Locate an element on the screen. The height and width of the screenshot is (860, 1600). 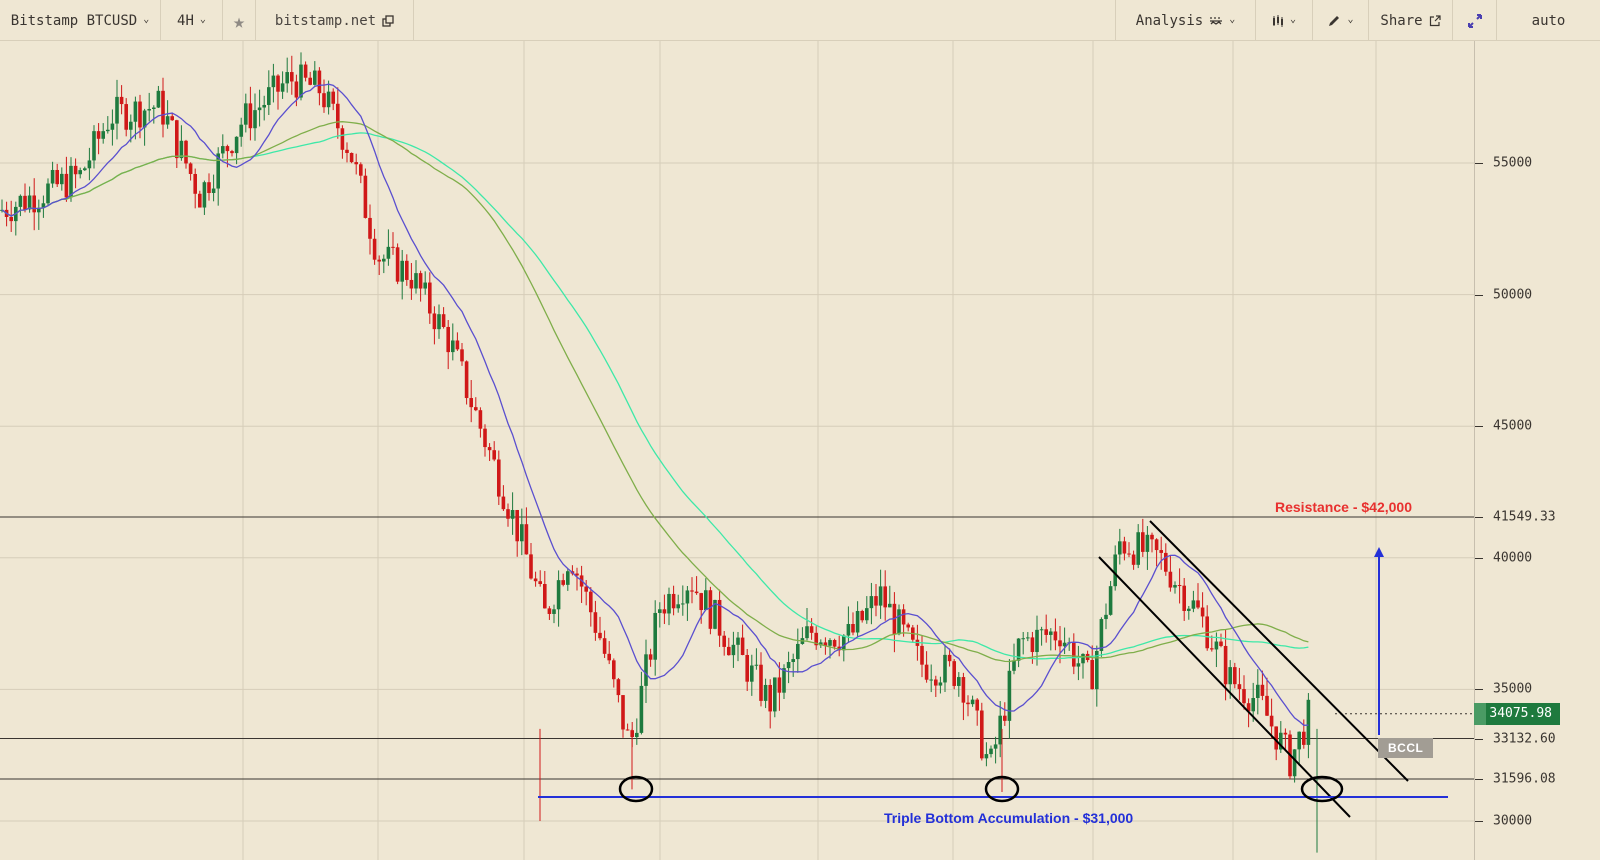
interval-selector: 4H ⌄ is located at coordinates (192, 20).